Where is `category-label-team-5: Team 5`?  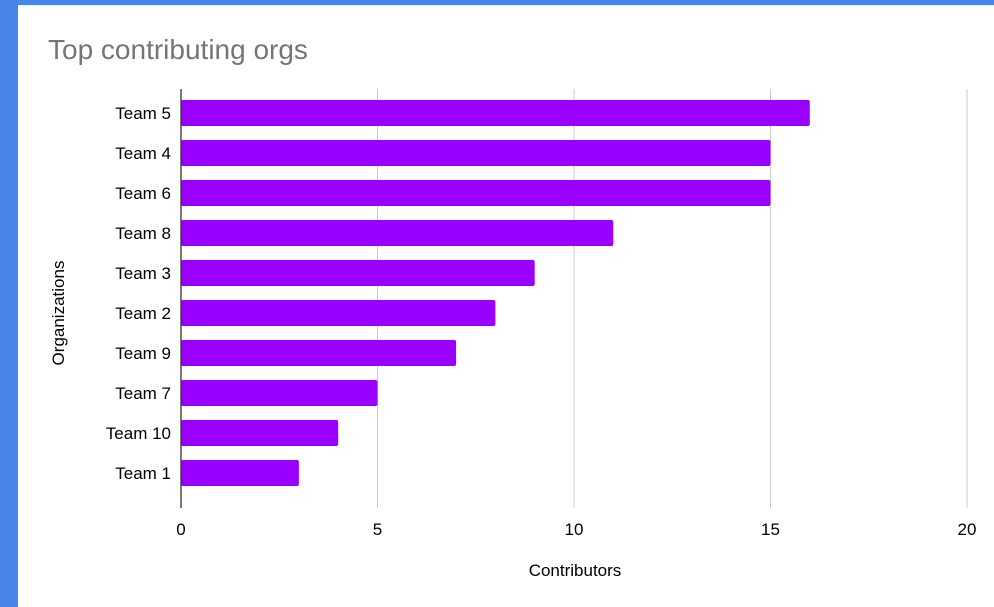 category-label-team-5: Team 5 is located at coordinates (143, 113).